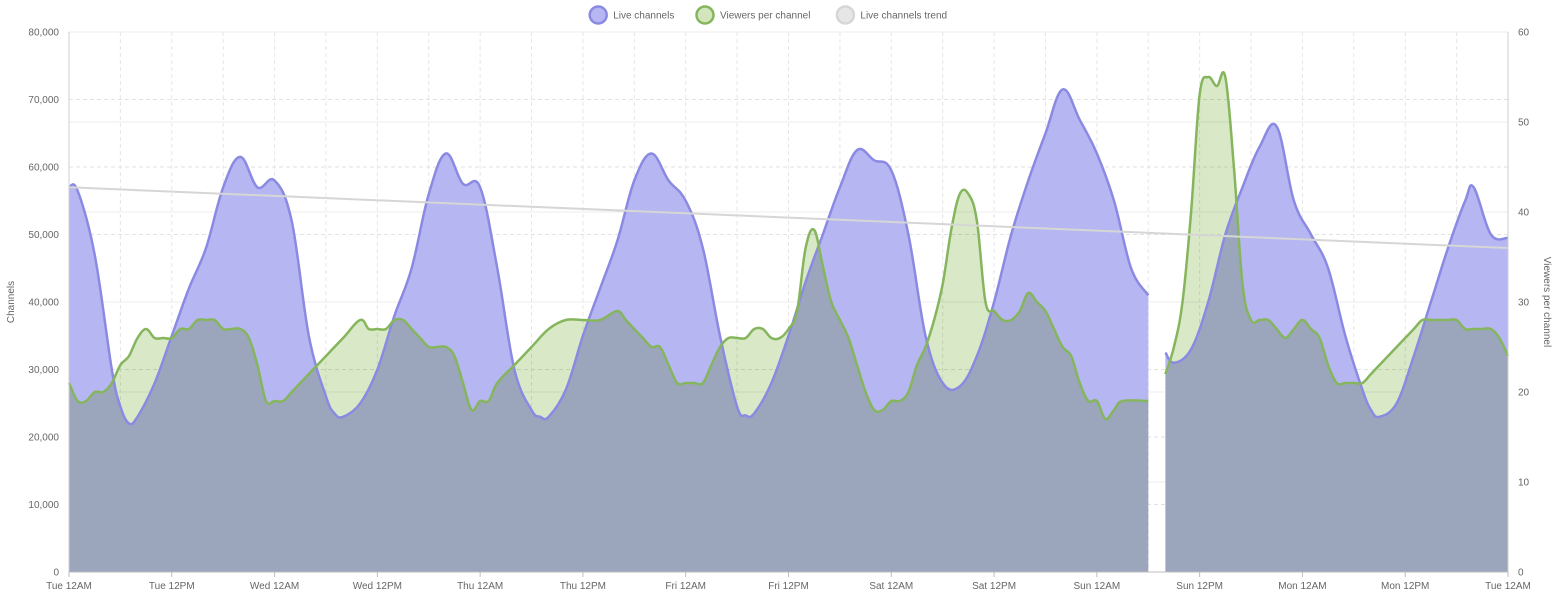 This screenshot has height=600, width=1558. Describe the element at coordinates (891, 586) in the screenshot. I see `x-tick-label: Sat 12AM` at that location.